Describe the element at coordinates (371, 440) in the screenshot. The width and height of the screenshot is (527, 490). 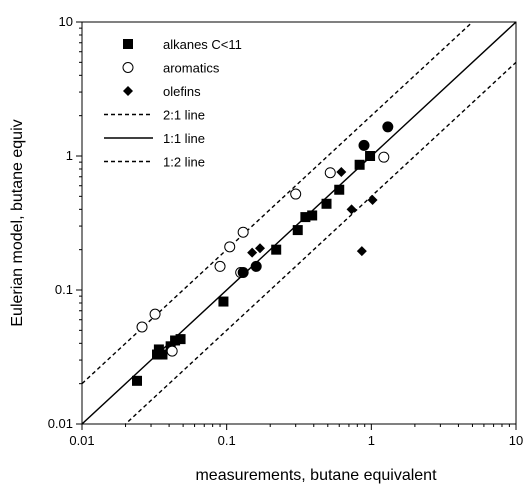
I see `x-tick-label: 1` at that location.